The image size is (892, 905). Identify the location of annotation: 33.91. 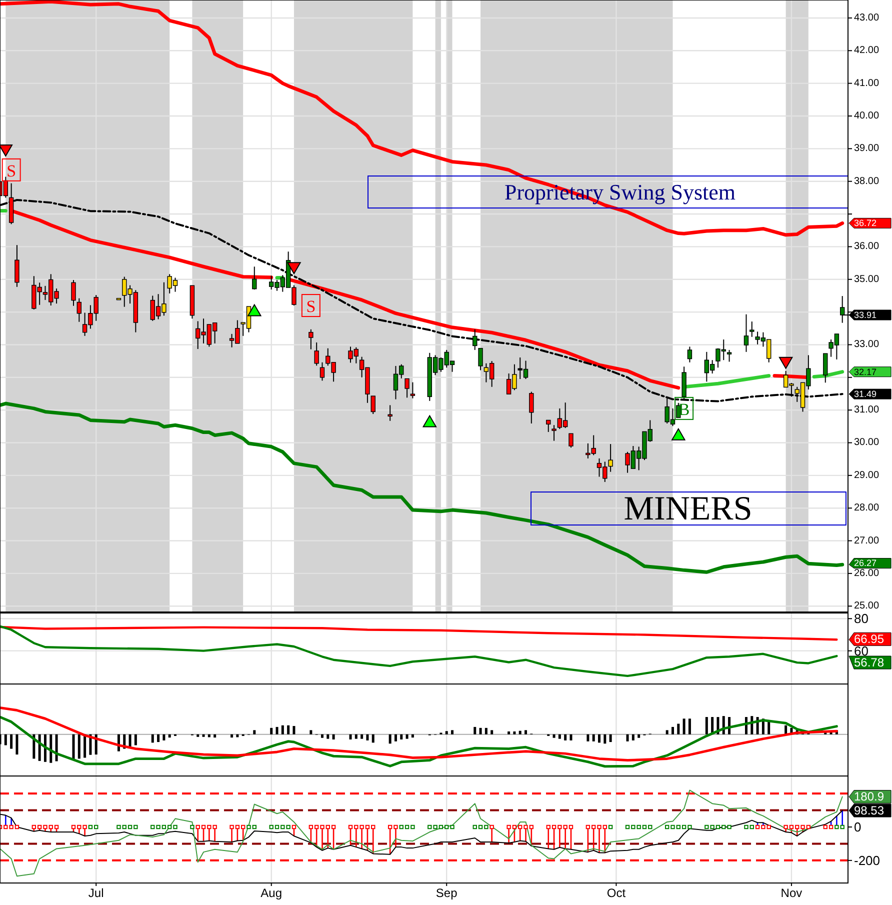
(865, 315).